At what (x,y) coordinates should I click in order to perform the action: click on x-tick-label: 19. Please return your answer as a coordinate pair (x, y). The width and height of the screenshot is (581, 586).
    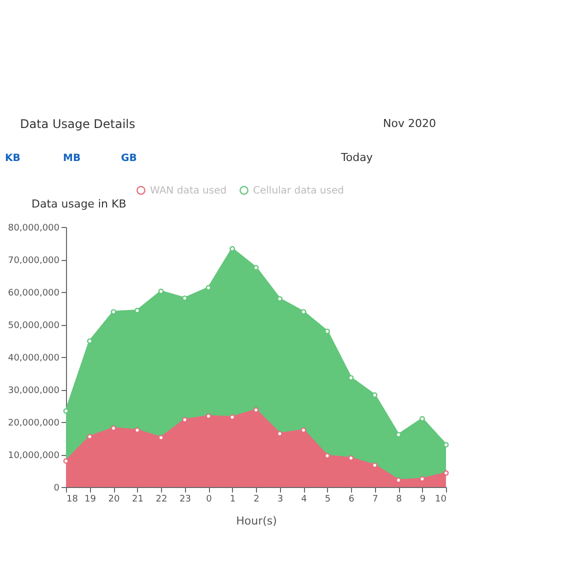
    Looking at the image, I should click on (90, 499).